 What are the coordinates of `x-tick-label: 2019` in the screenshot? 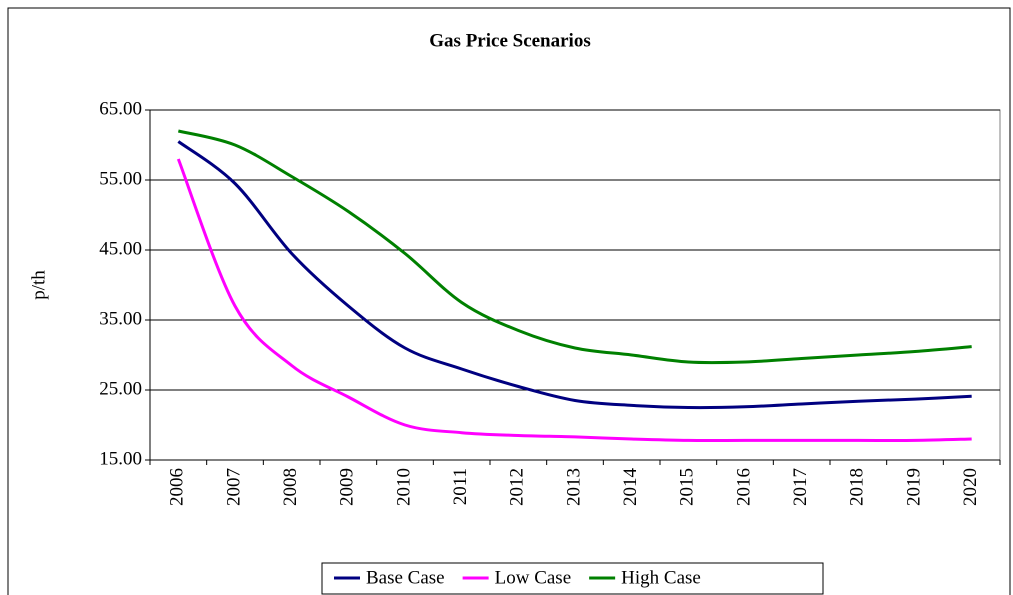 It's located at (913, 487).